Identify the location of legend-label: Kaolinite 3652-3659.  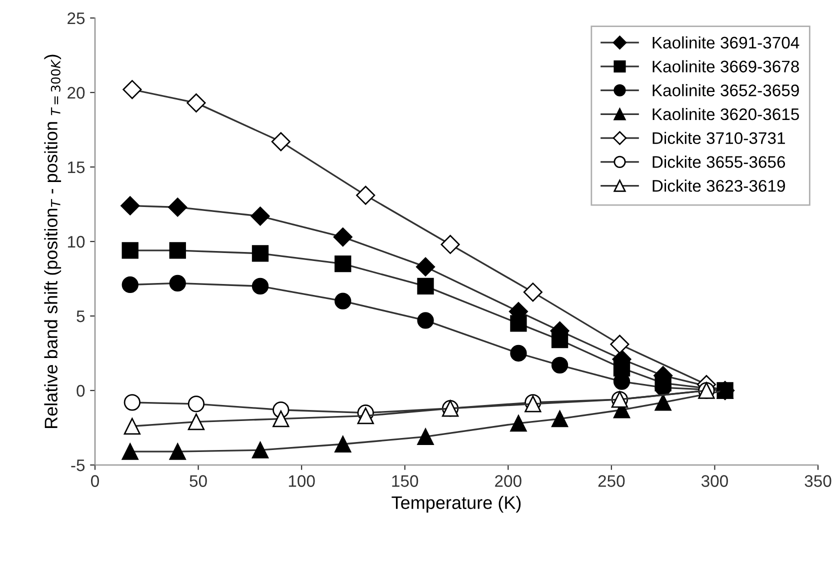
(725, 90).